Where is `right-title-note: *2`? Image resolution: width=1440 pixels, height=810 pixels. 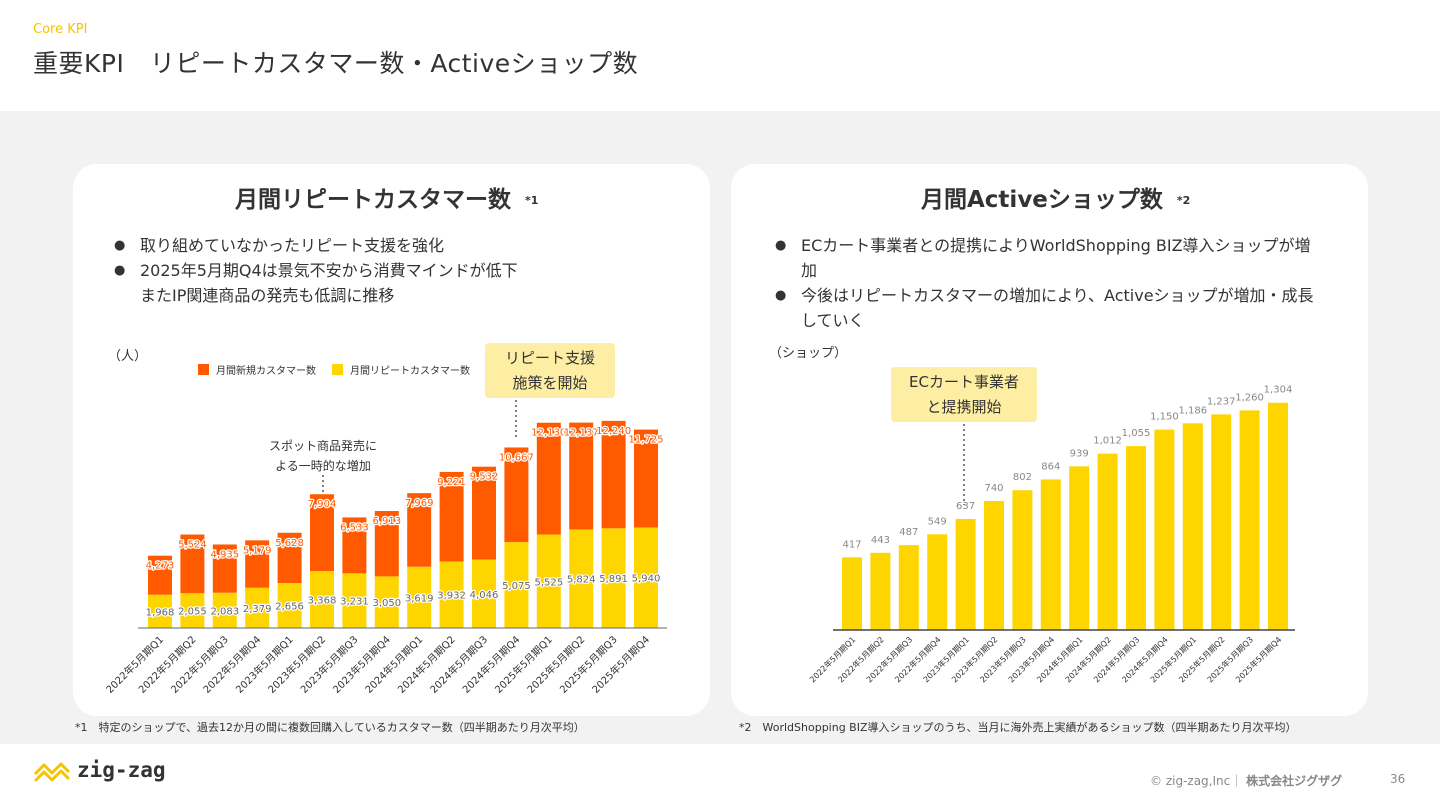
right-title-note: *2 is located at coordinates (1183, 200).